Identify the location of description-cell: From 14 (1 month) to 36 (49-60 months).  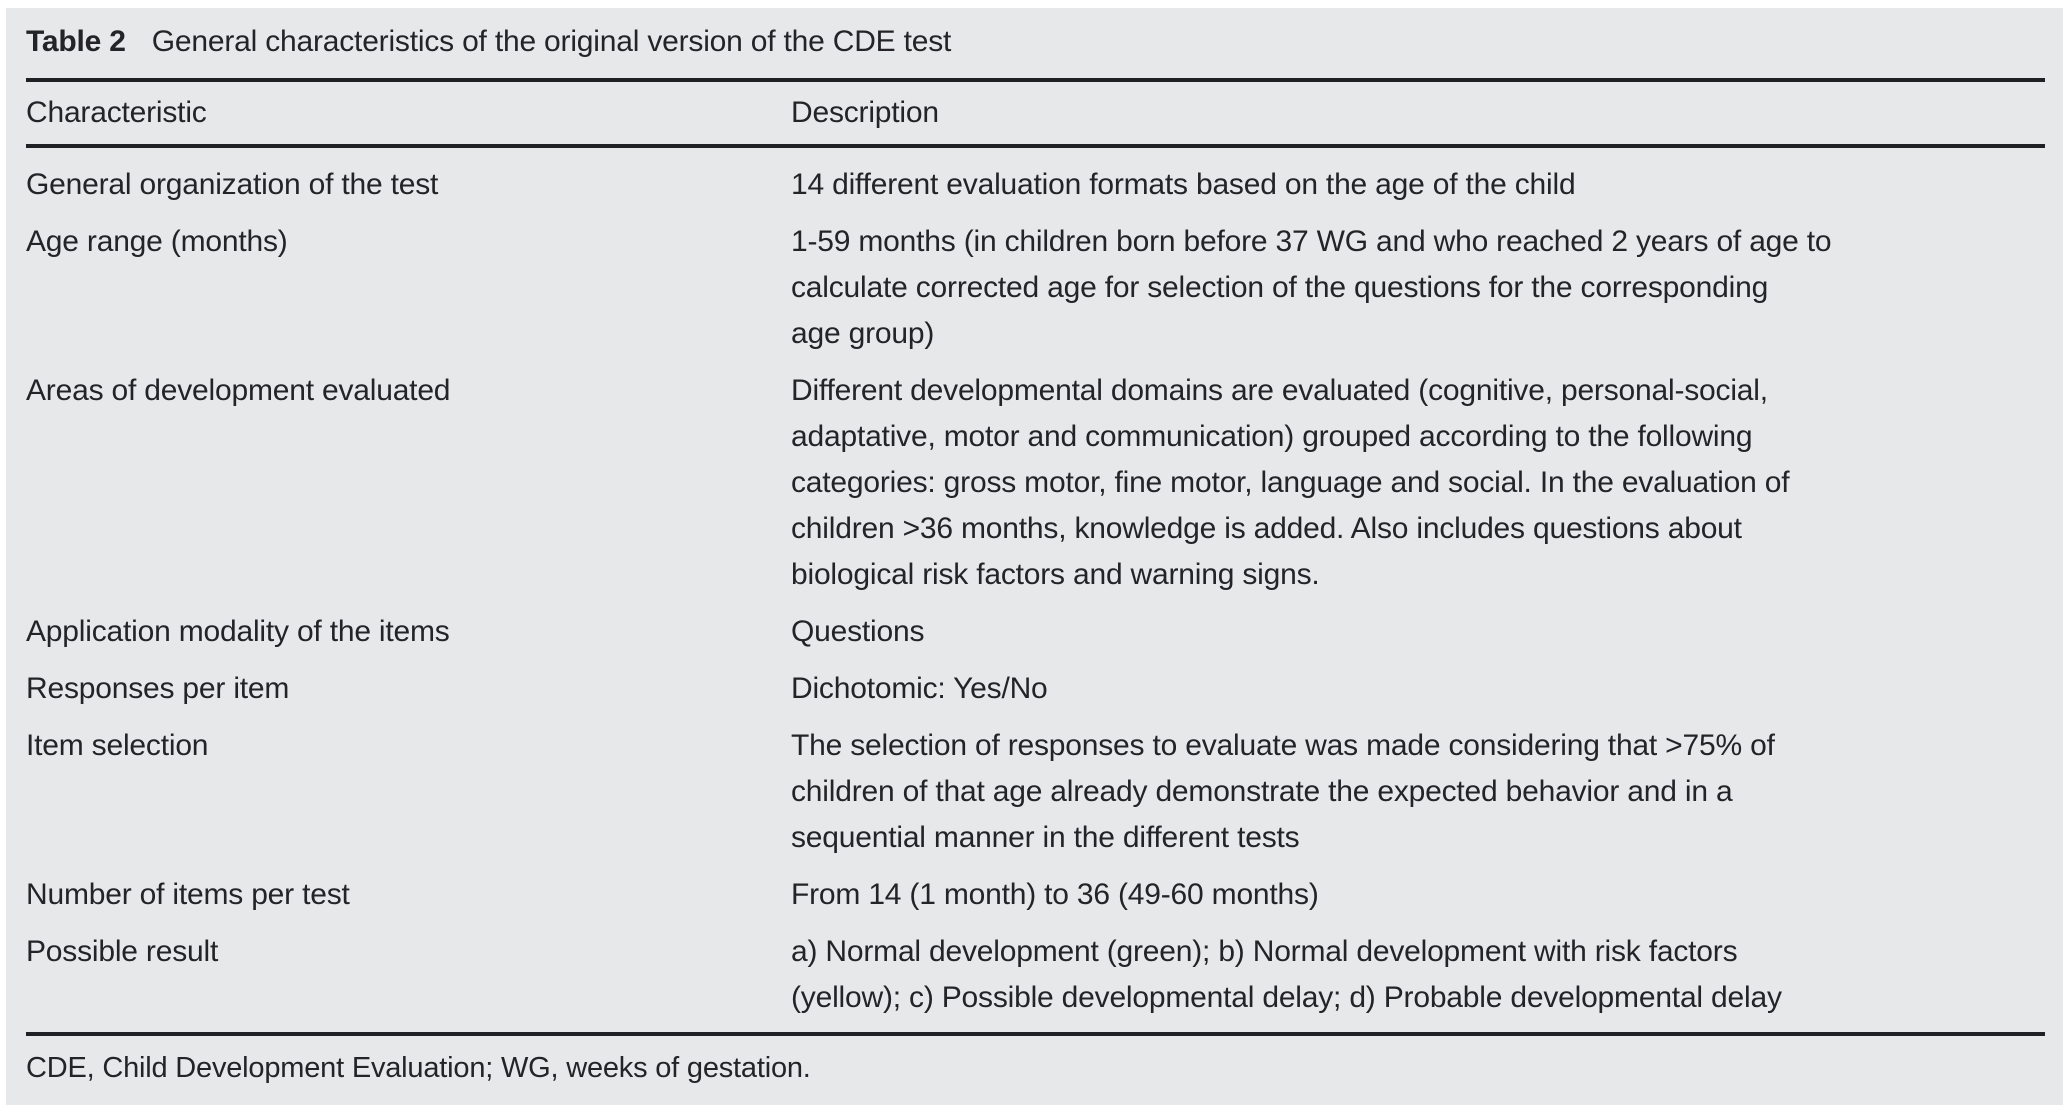
(1055, 894).